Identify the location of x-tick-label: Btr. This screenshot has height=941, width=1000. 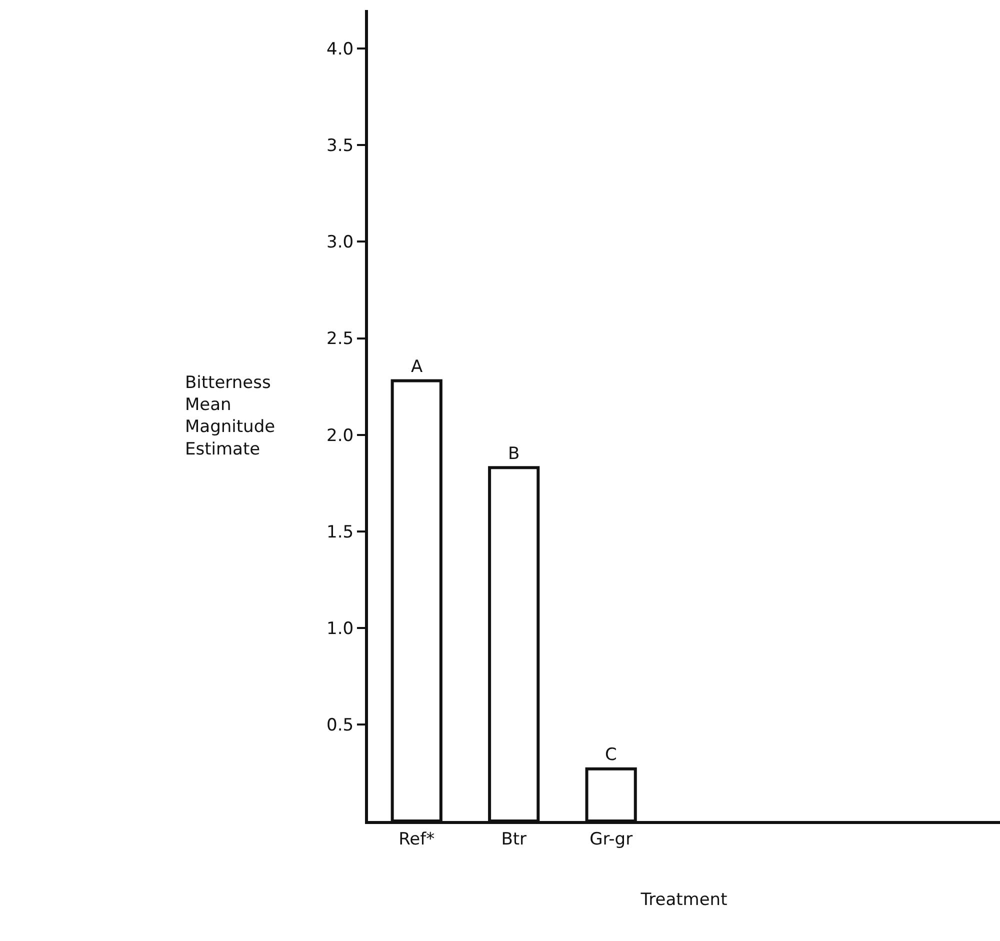
(514, 839).